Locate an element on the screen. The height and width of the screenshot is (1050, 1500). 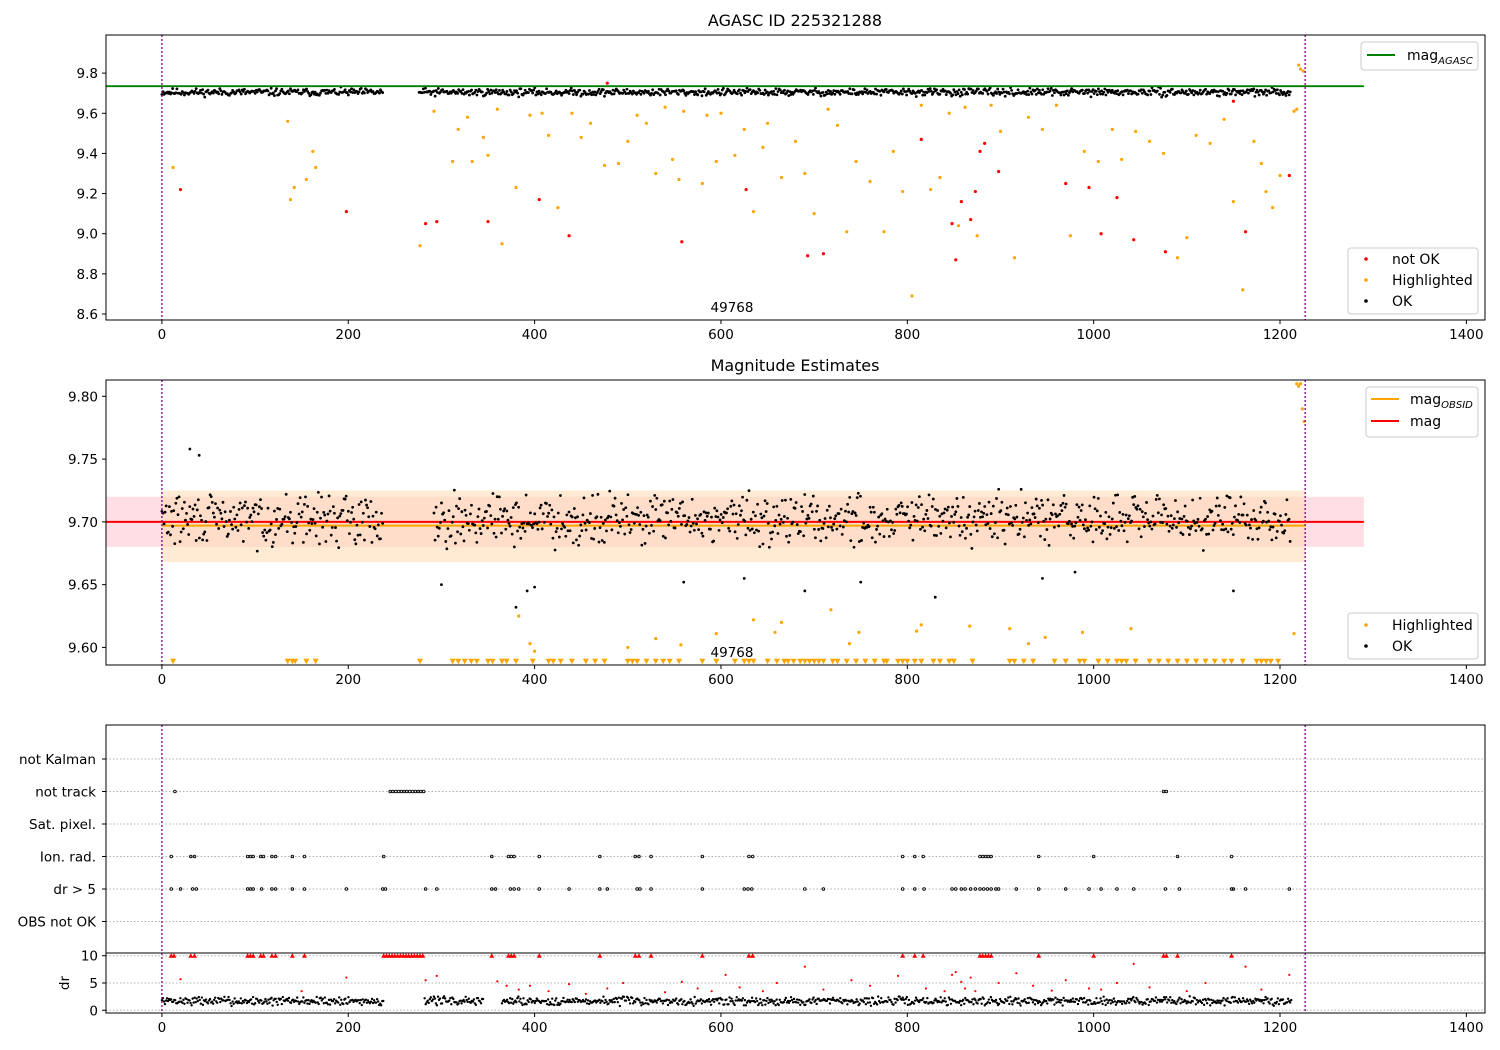
flag-row-label: not track is located at coordinates (65, 793).